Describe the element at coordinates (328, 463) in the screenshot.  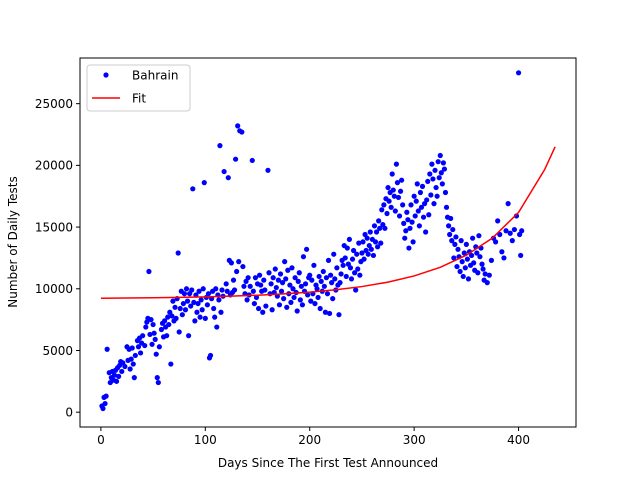
I see `x-axis-label: Days Since The First Test Announced` at that location.